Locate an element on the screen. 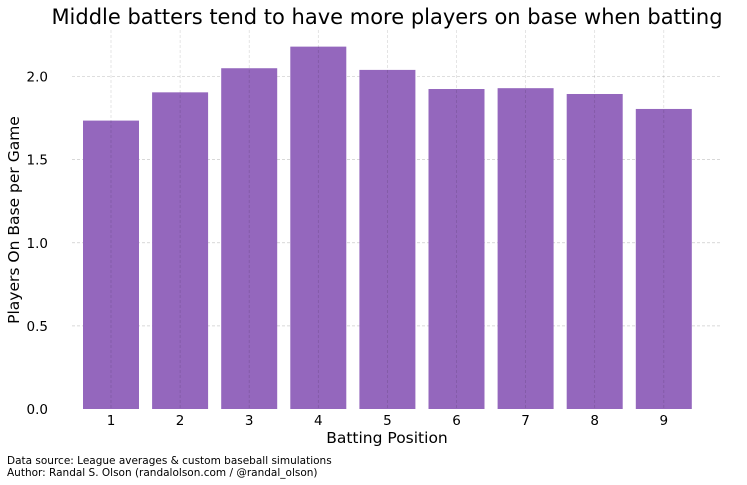  x-axis-label: Batting Position is located at coordinates (387, 438).